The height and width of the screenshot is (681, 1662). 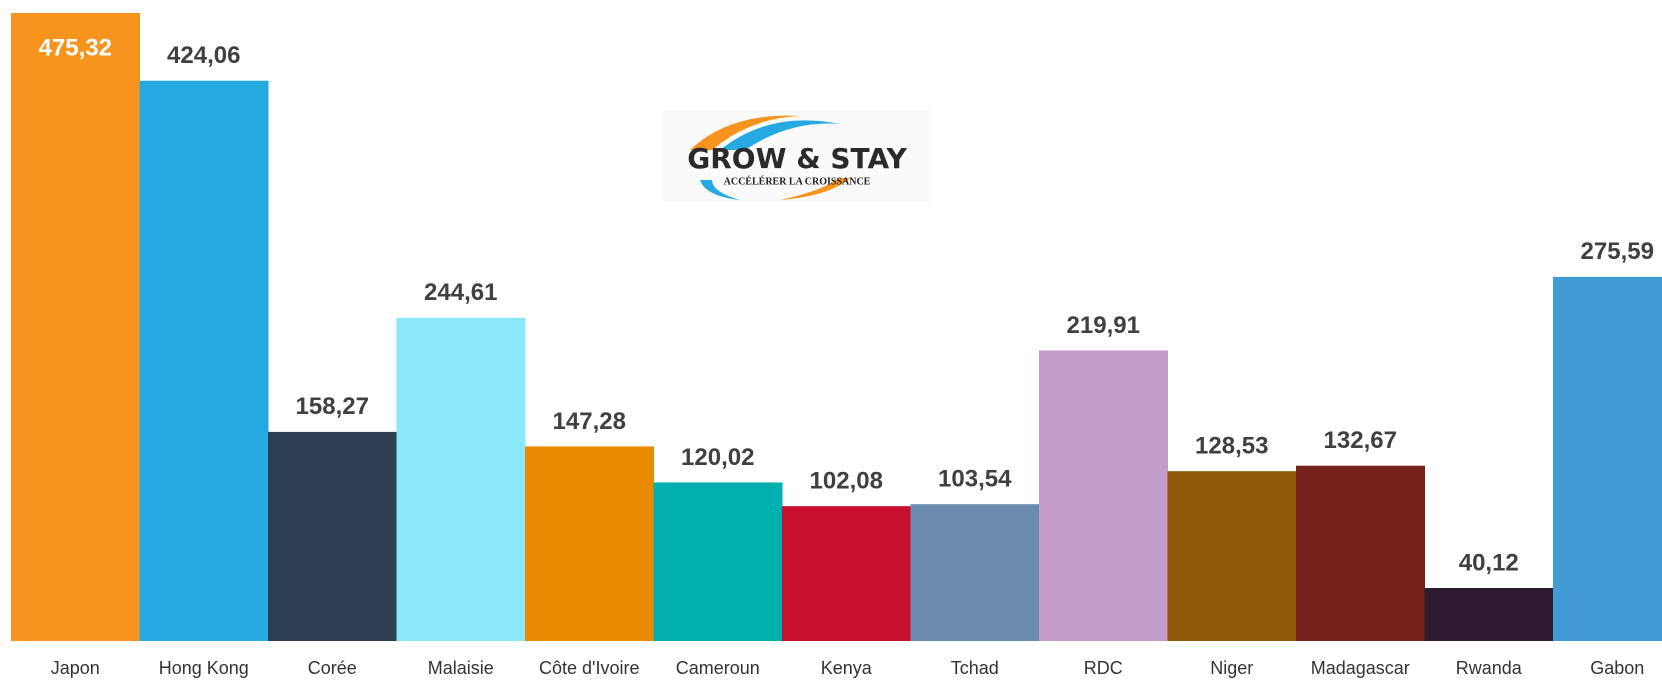 What do you see at coordinates (1489, 562) in the screenshot?
I see `value-label: 40,12` at bounding box center [1489, 562].